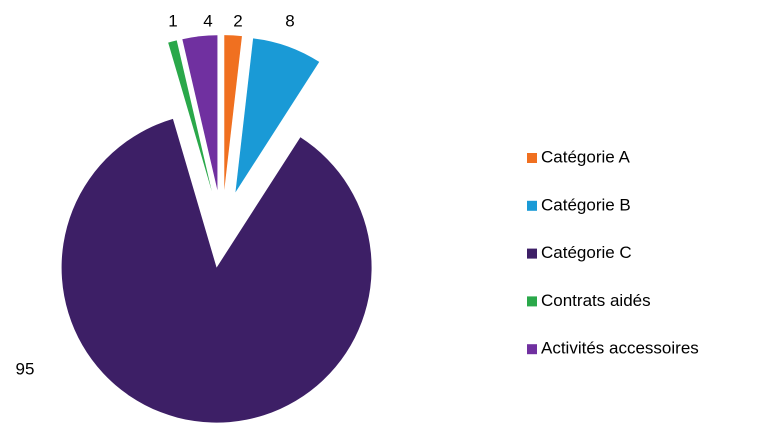 The width and height of the screenshot is (760, 423). What do you see at coordinates (289, 20) in the screenshot?
I see `data-label: 8` at bounding box center [289, 20].